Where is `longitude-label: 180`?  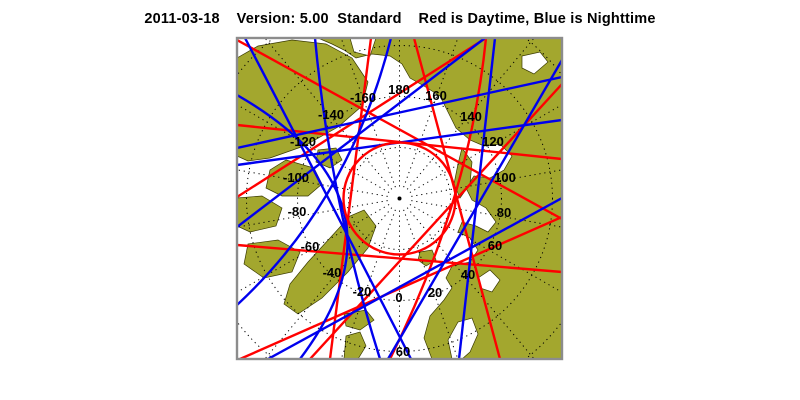
longitude-label: 180 is located at coordinates (399, 89).